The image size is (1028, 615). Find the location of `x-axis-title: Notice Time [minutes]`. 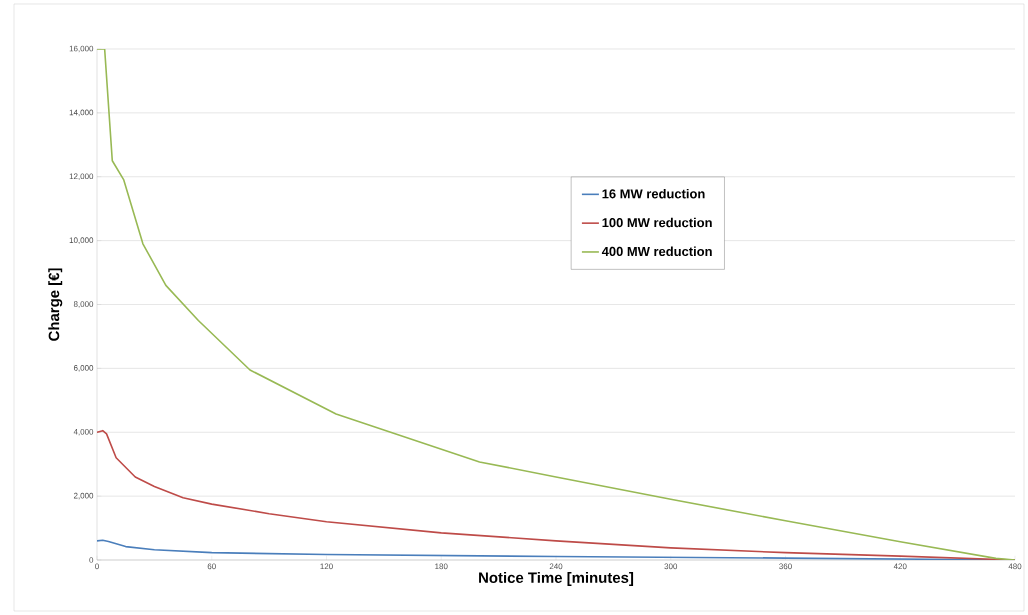

x-axis-title: Notice Time [minutes] is located at coordinates (556, 579).